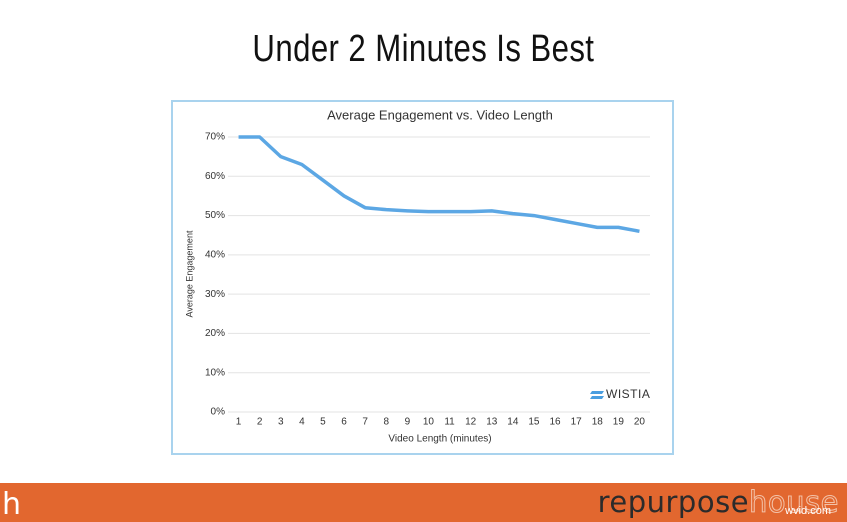 The width and height of the screenshot is (847, 522). What do you see at coordinates (218, 412) in the screenshot?
I see `y-tick-label: 0%` at bounding box center [218, 412].